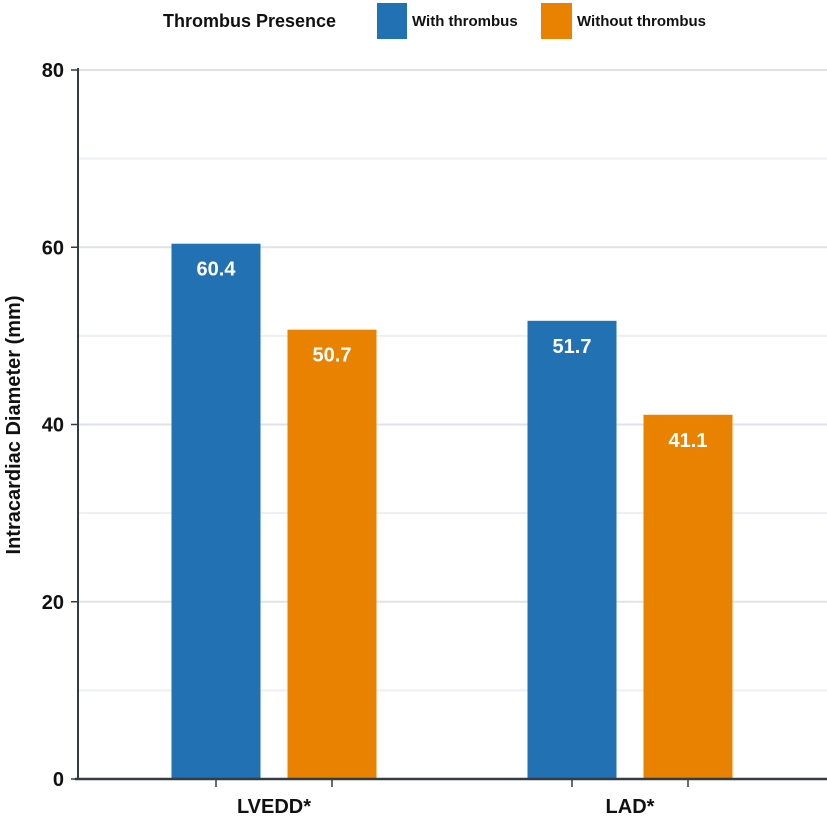 The height and width of the screenshot is (821, 827). I want to click on data-label: 41.1, so click(688, 441).